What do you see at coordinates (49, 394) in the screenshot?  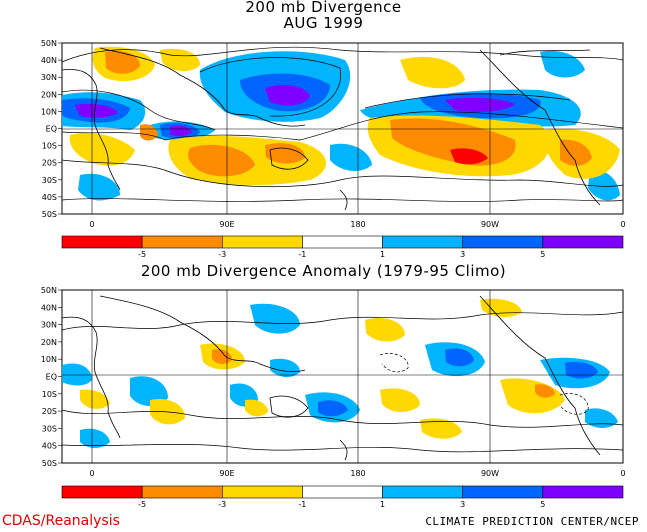 I see `bottom-lat-label: 10S` at bounding box center [49, 394].